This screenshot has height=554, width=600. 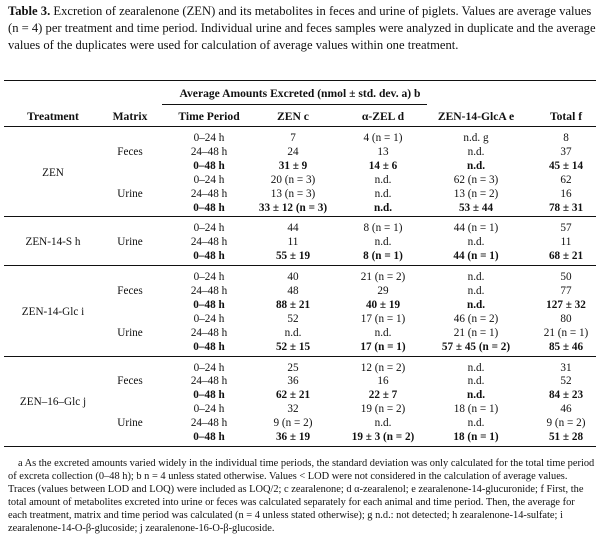 What do you see at coordinates (566, 318) in the screenshot?
I see `cell-total: 80` at bounding box center [566, 318].